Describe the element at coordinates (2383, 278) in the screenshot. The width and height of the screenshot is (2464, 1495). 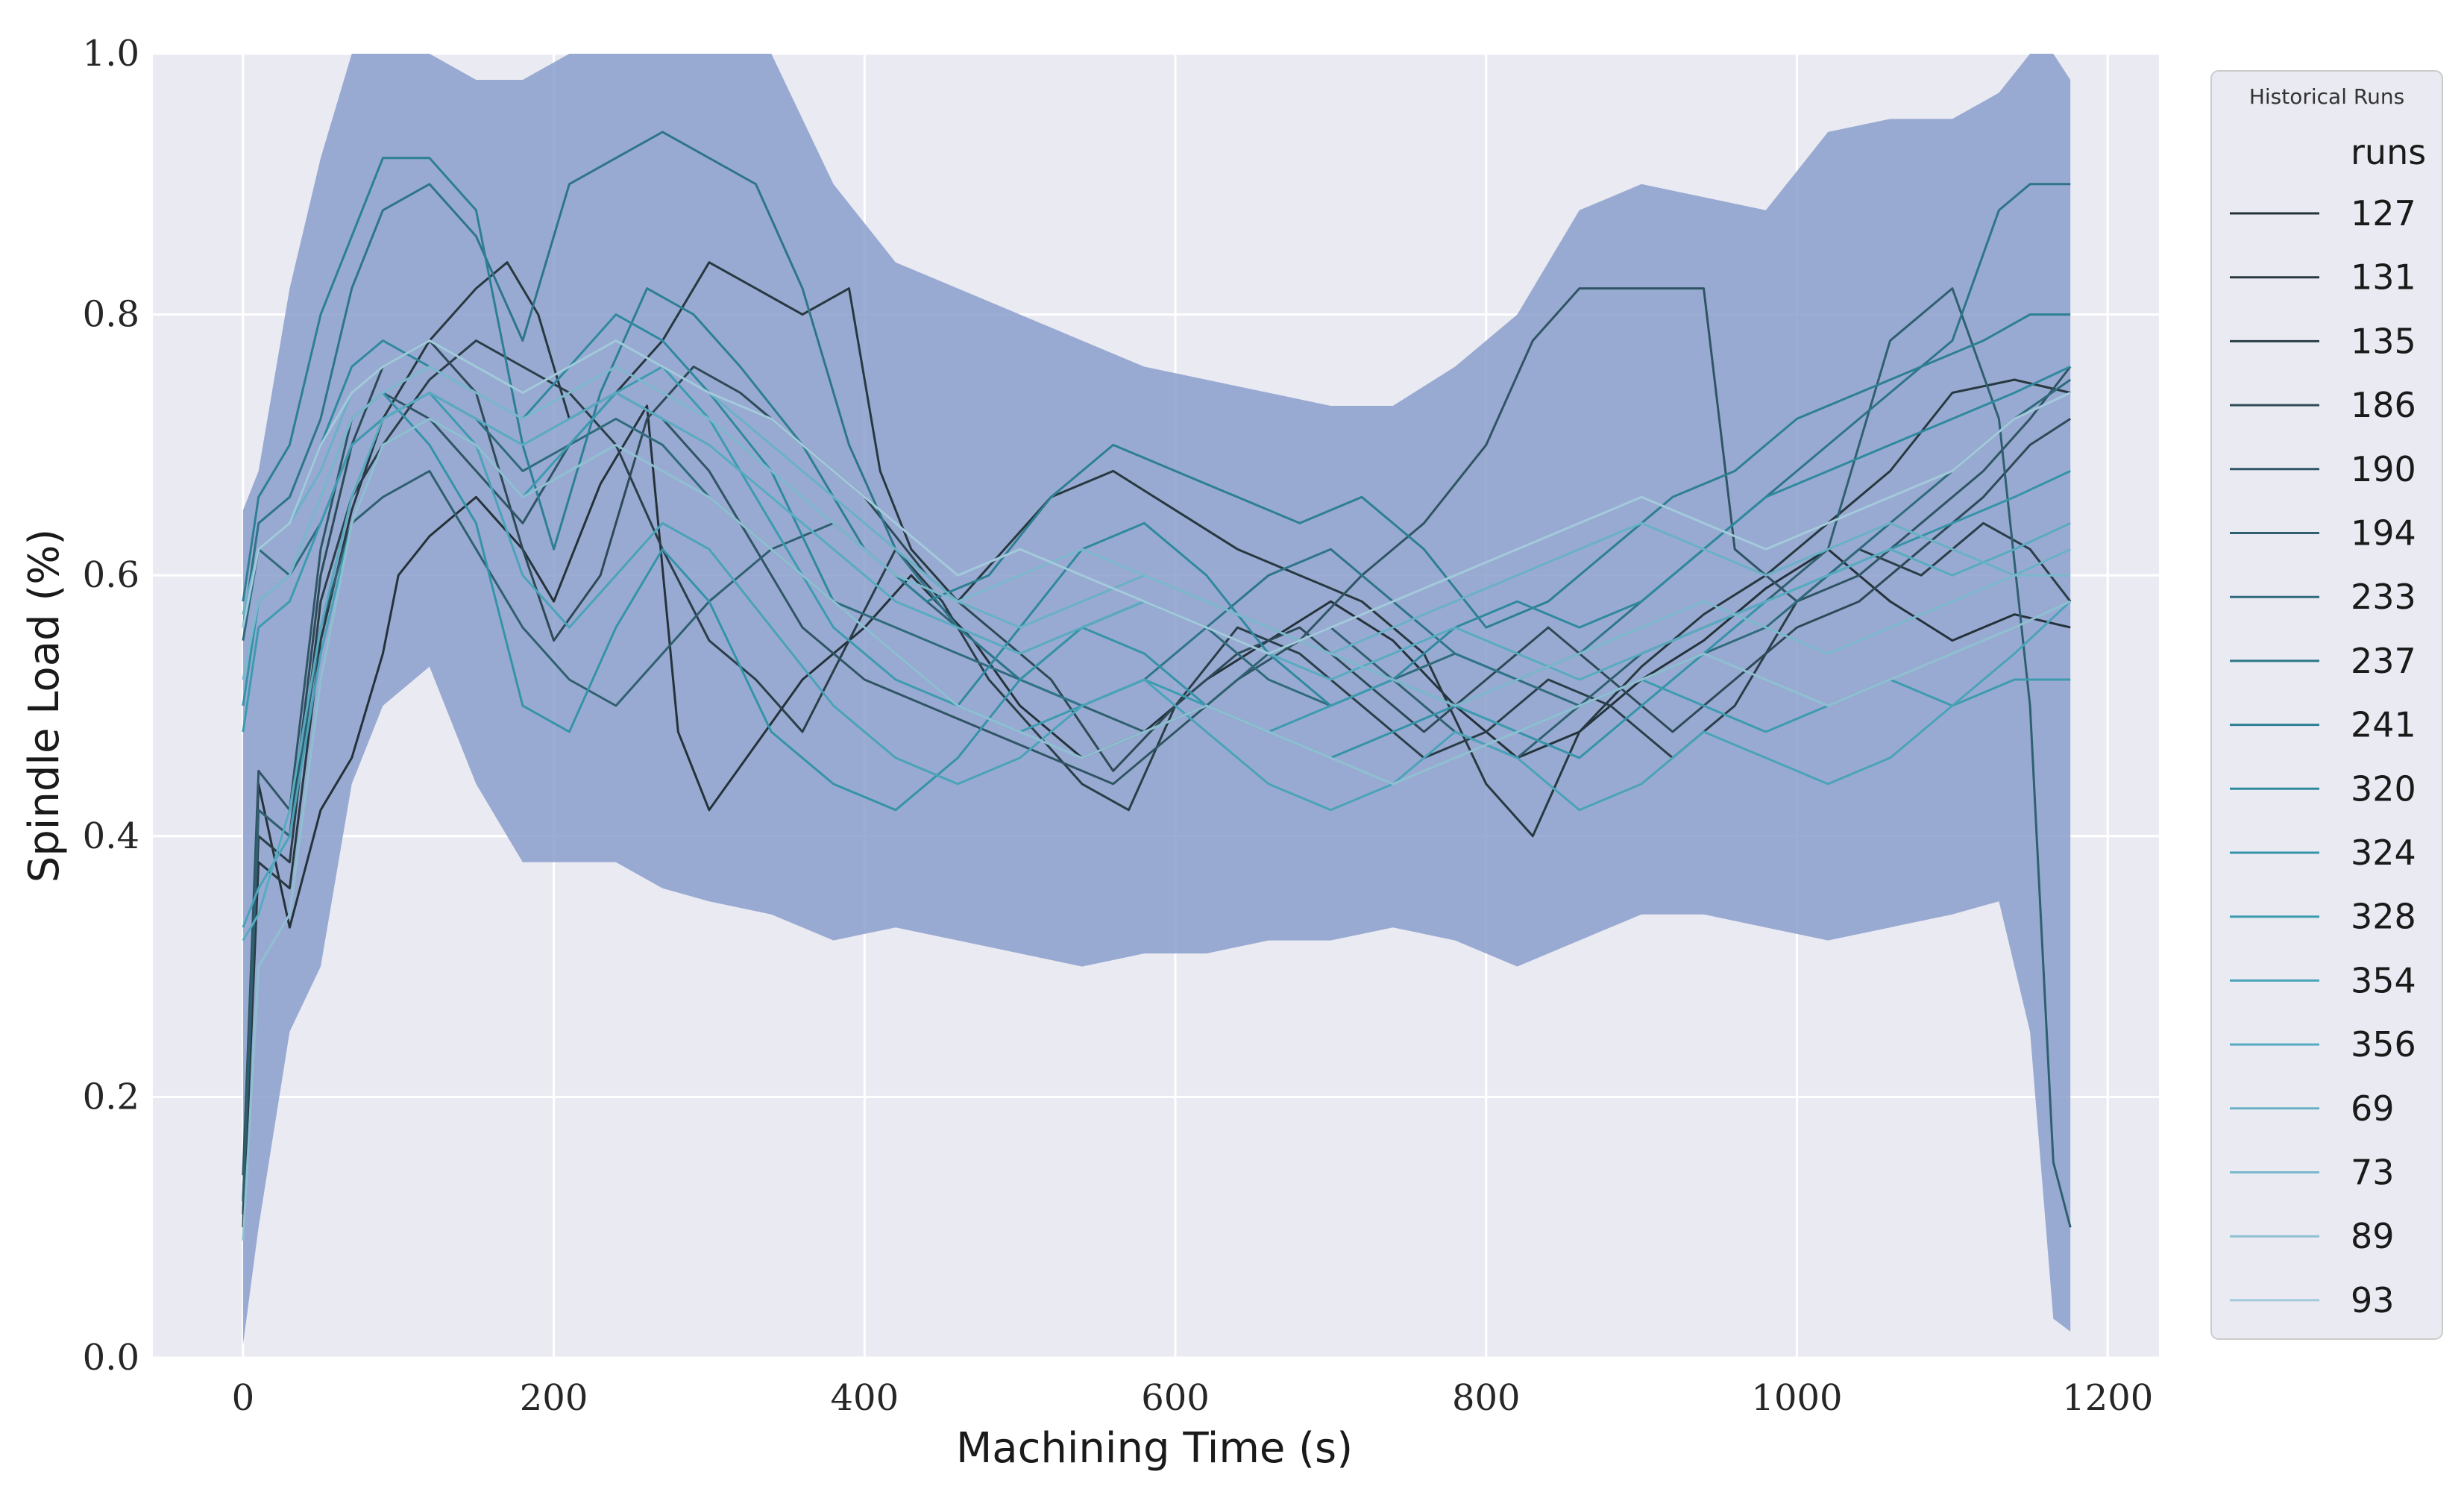
I see `legend-label-131: 131` at that location.